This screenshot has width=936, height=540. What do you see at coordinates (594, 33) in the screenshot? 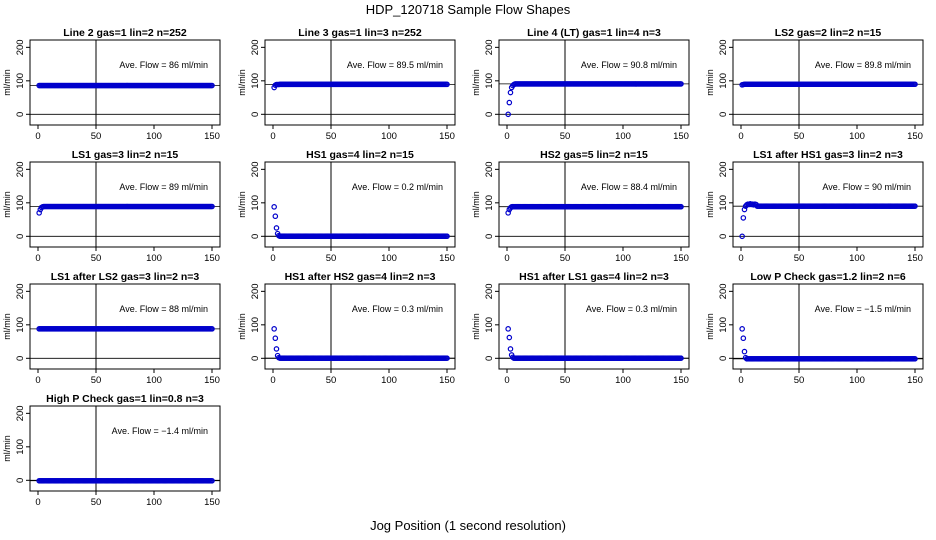
I see `panel-title: Line 4 (LT) gas=1 lin=4 n=3` at bounding box center [594, 33].